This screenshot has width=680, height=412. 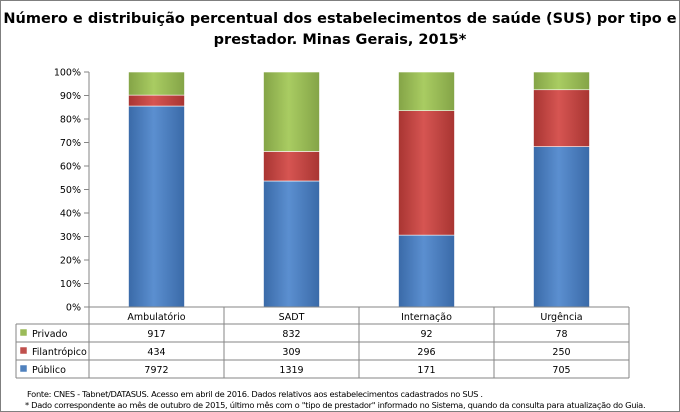 What do you see at coordinates (70, 261) in the screenshot?
I see `y-tick-label: 20%` at bounding box center [70, 261].